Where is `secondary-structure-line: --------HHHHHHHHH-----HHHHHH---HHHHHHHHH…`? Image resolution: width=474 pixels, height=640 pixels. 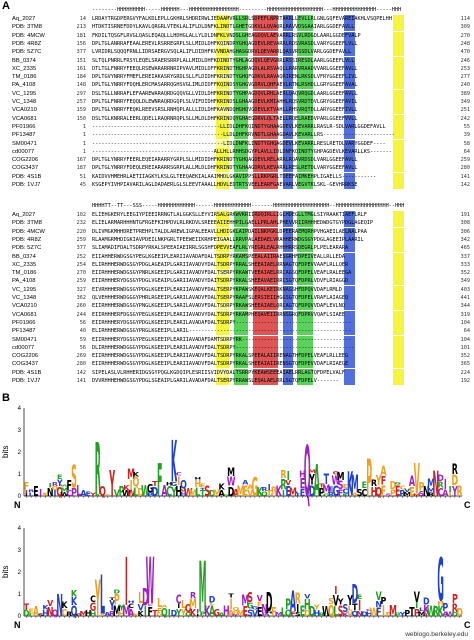 secondary-structure-line: --------HHHHHHHHH-----HHHHHH---HHHHHHHHH… is located at coordinates (237, 10).